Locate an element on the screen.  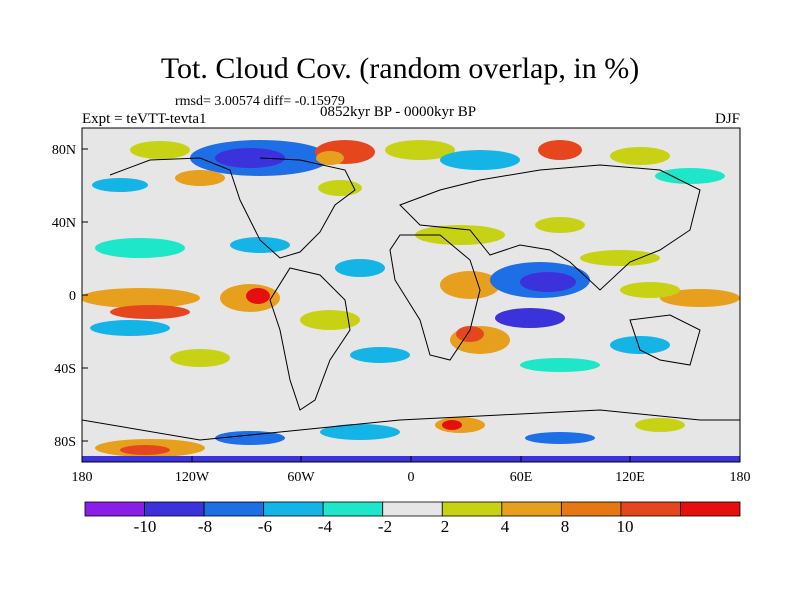
colorbar-label: -2 is located at coordinates (385, 526).